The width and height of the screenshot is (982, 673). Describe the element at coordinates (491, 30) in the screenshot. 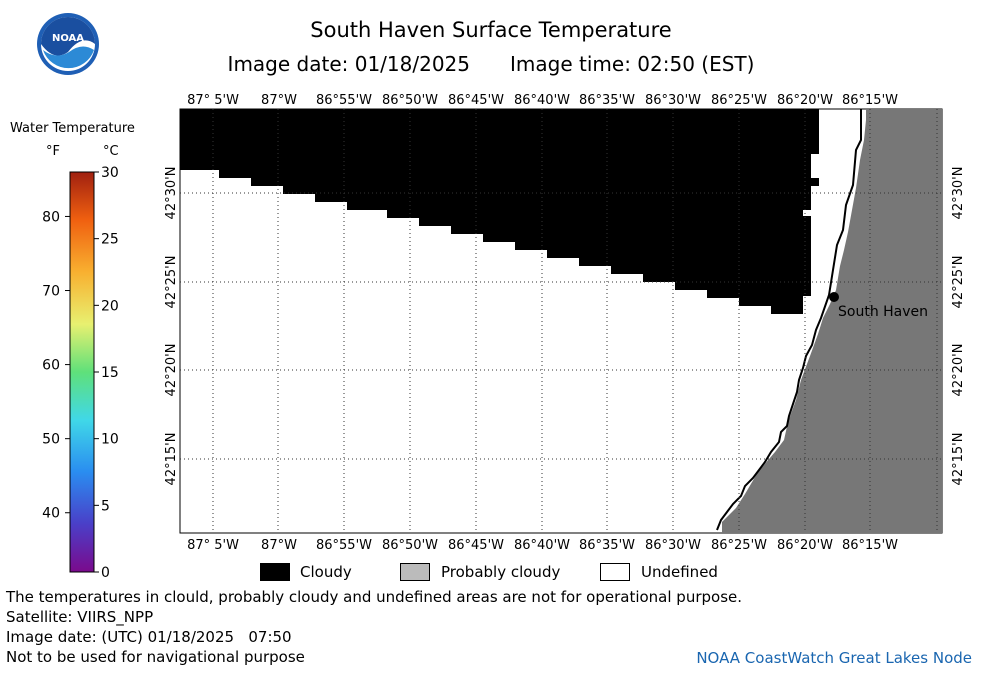

I see `page-title: South Haven Surface Temperature` at that location.